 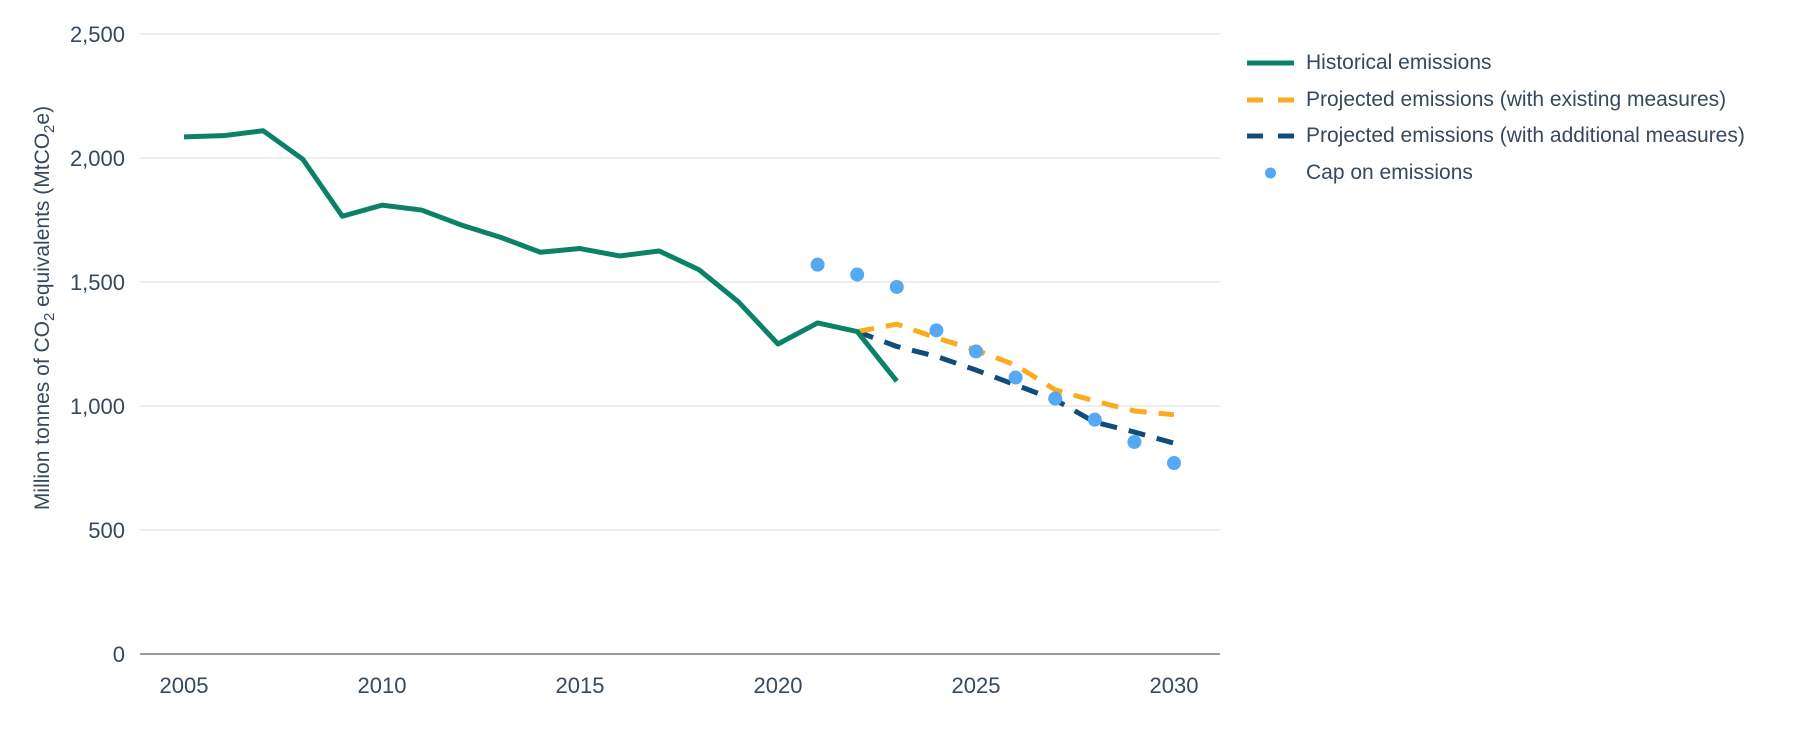 I want to click on x-tick-label: 2010, so click(x=382, y=685).